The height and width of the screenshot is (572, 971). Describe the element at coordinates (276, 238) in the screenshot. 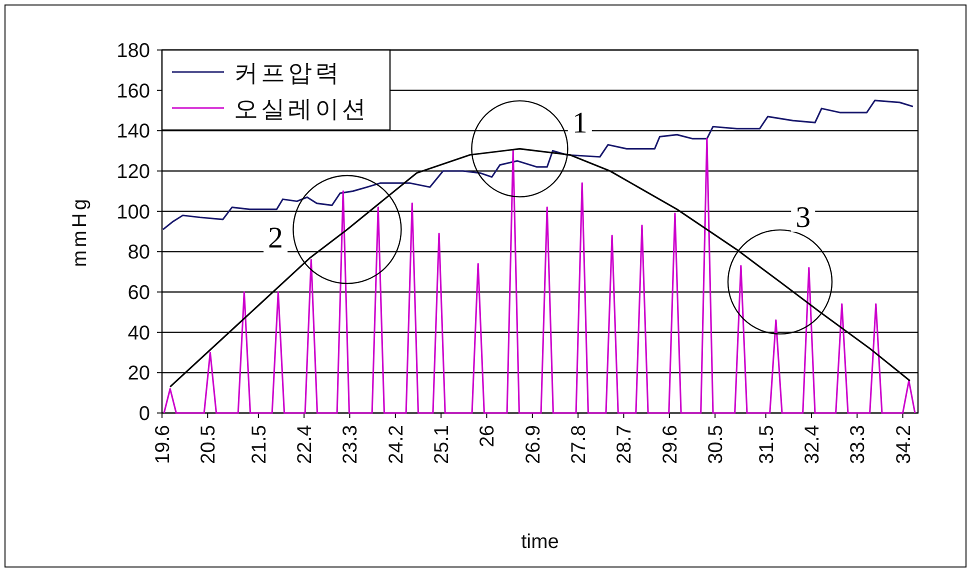

I see `annotation: 2` at that location.